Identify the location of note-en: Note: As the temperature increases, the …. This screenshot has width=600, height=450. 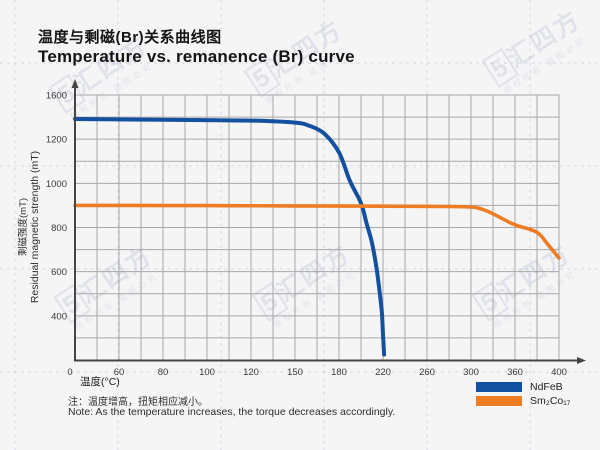
(232, 412).